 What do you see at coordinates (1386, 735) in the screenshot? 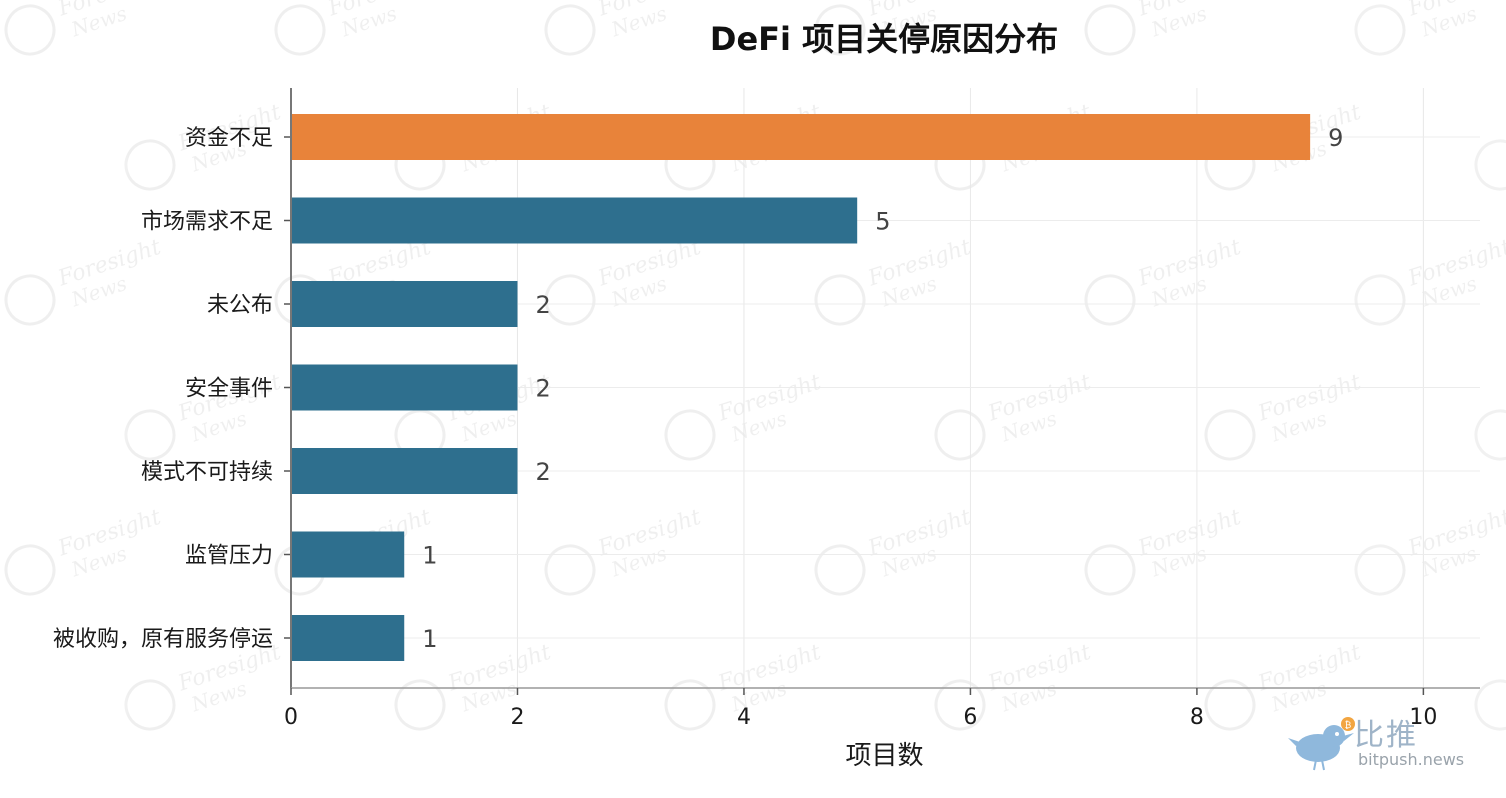
I see `brand-name-cn: 比推` at bounding box center [1386, 735].